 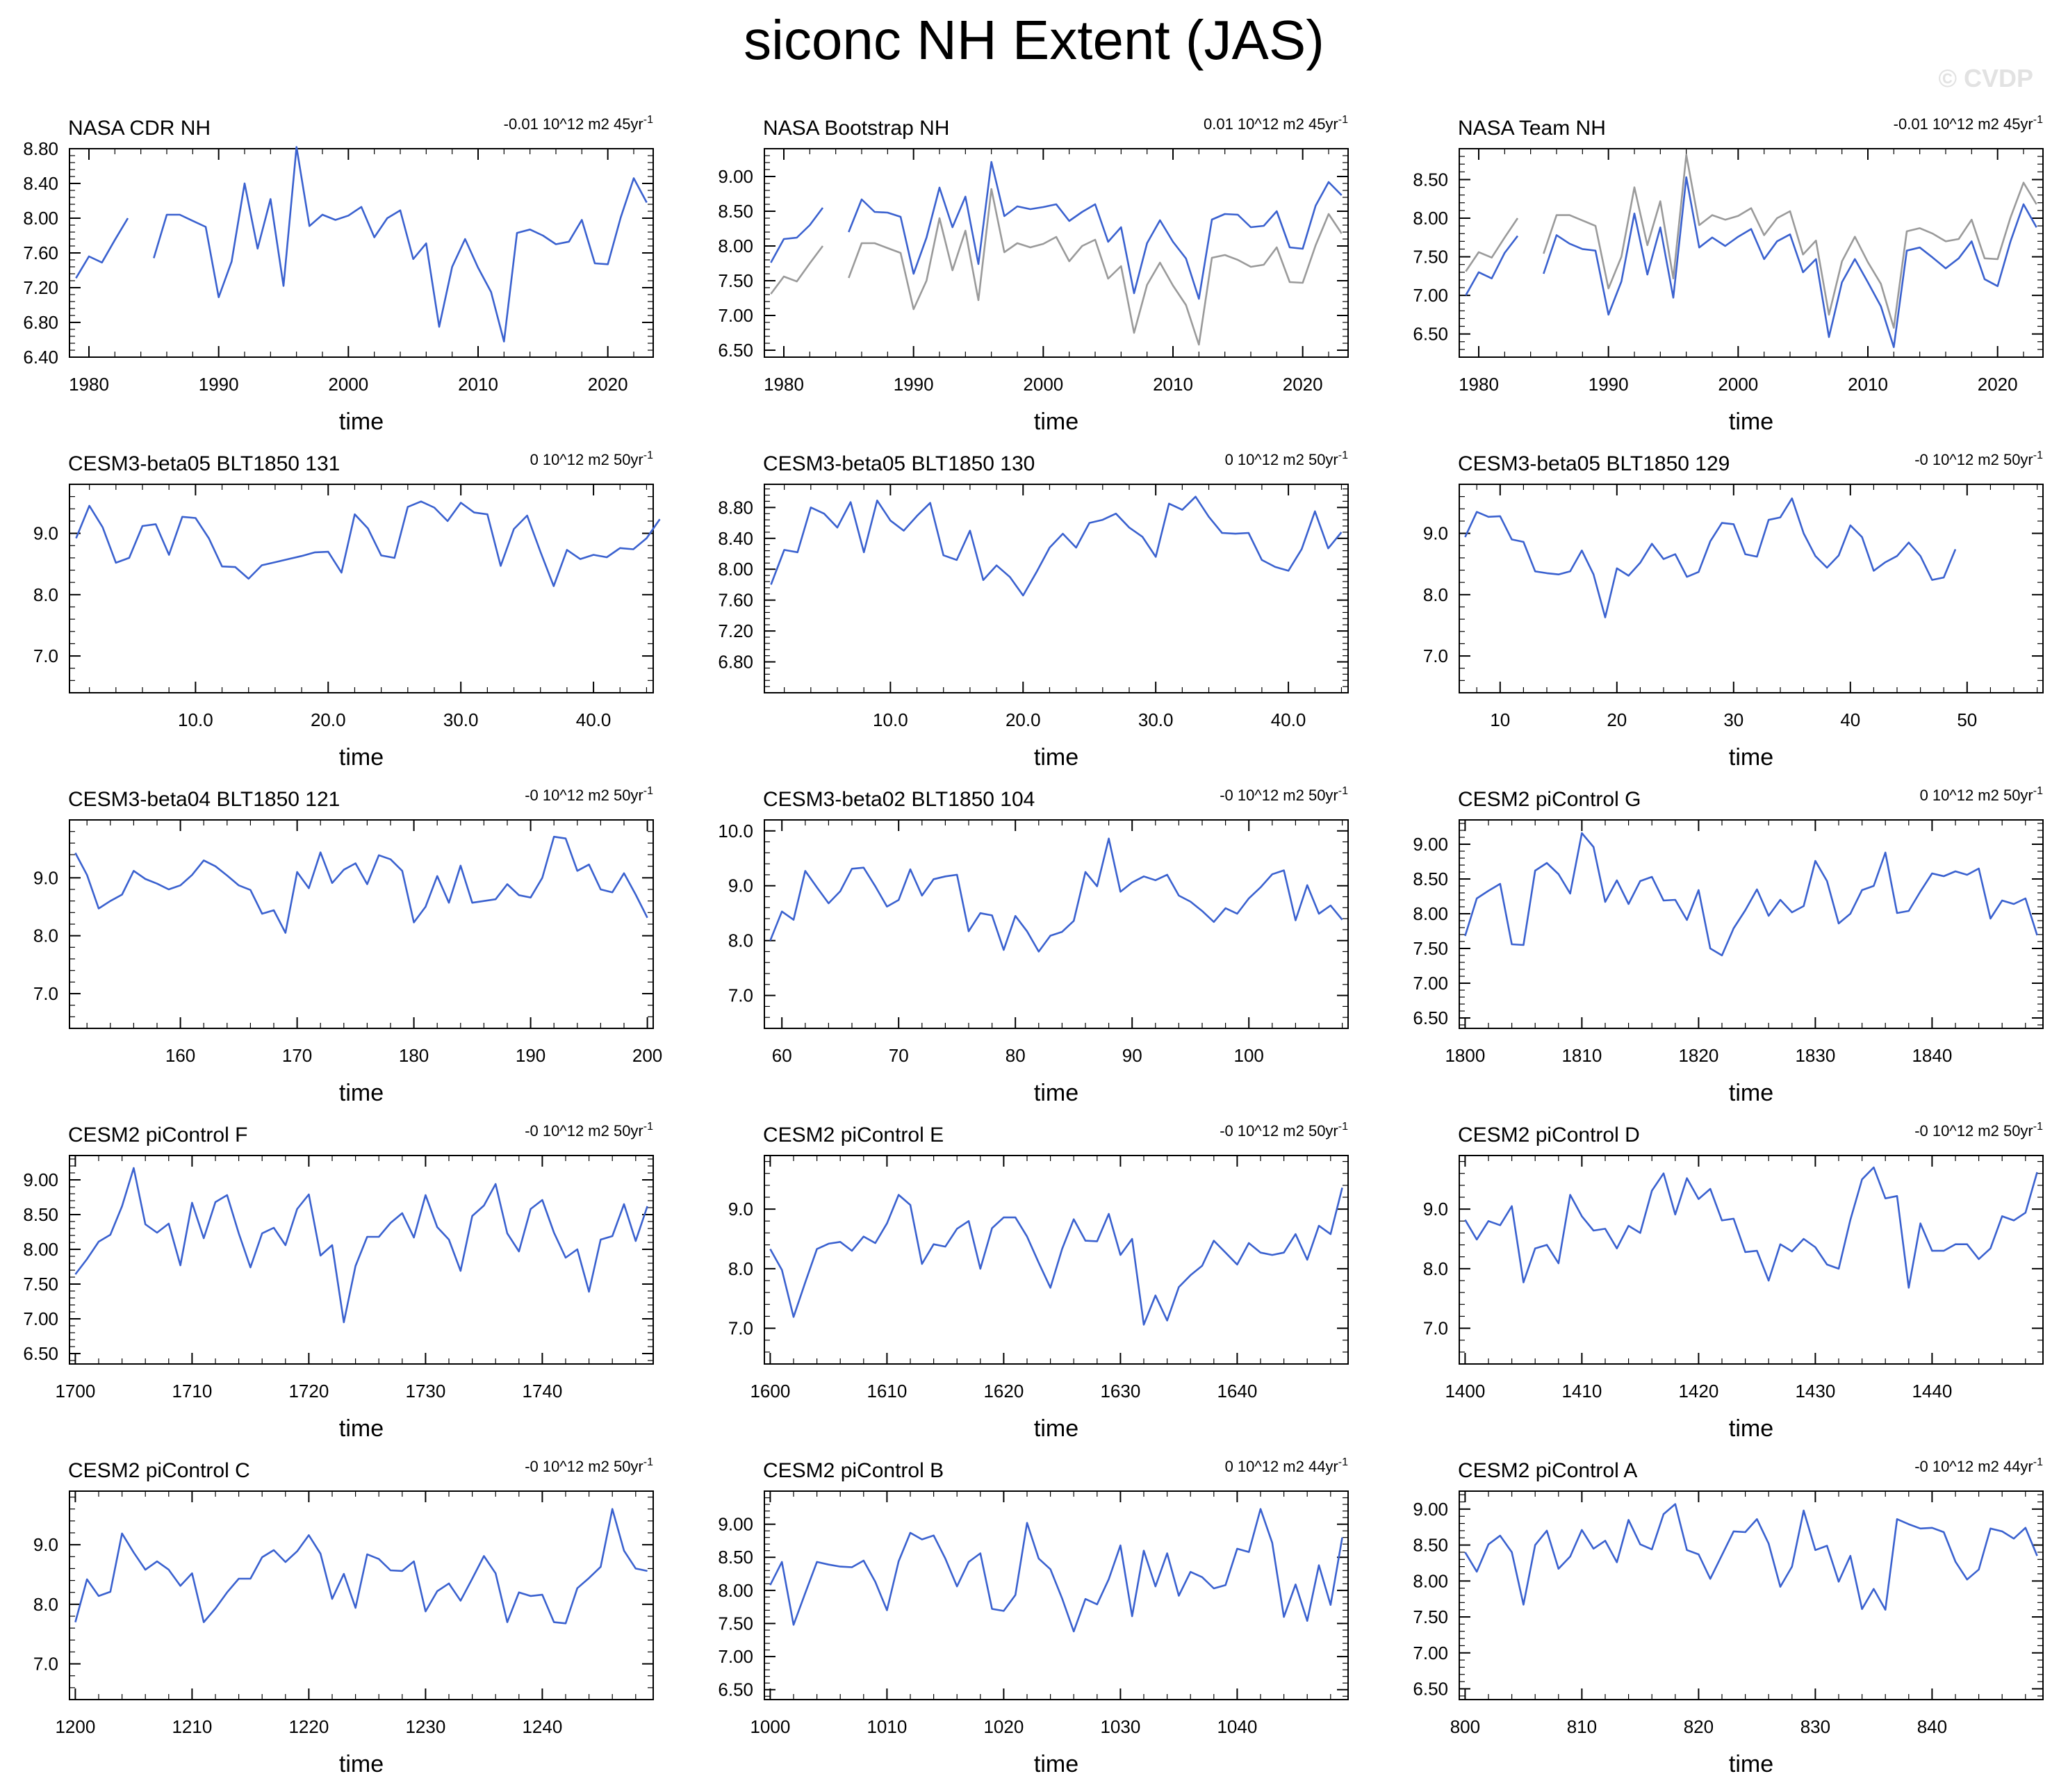 I want to click on panel-title: NASA CDR NH, so click(x=139, y=128).